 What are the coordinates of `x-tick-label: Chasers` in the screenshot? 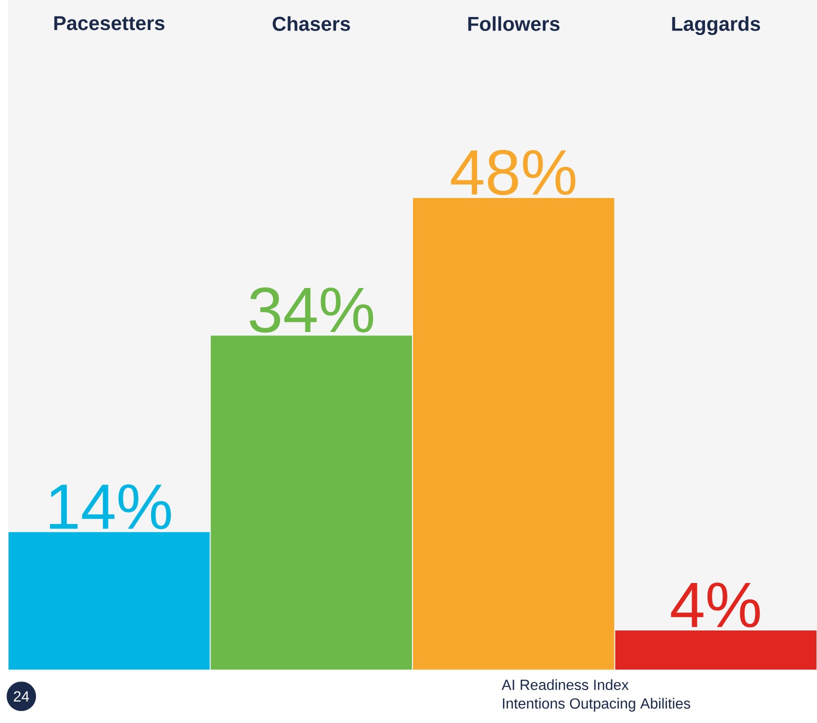 It's located at (311, 23).